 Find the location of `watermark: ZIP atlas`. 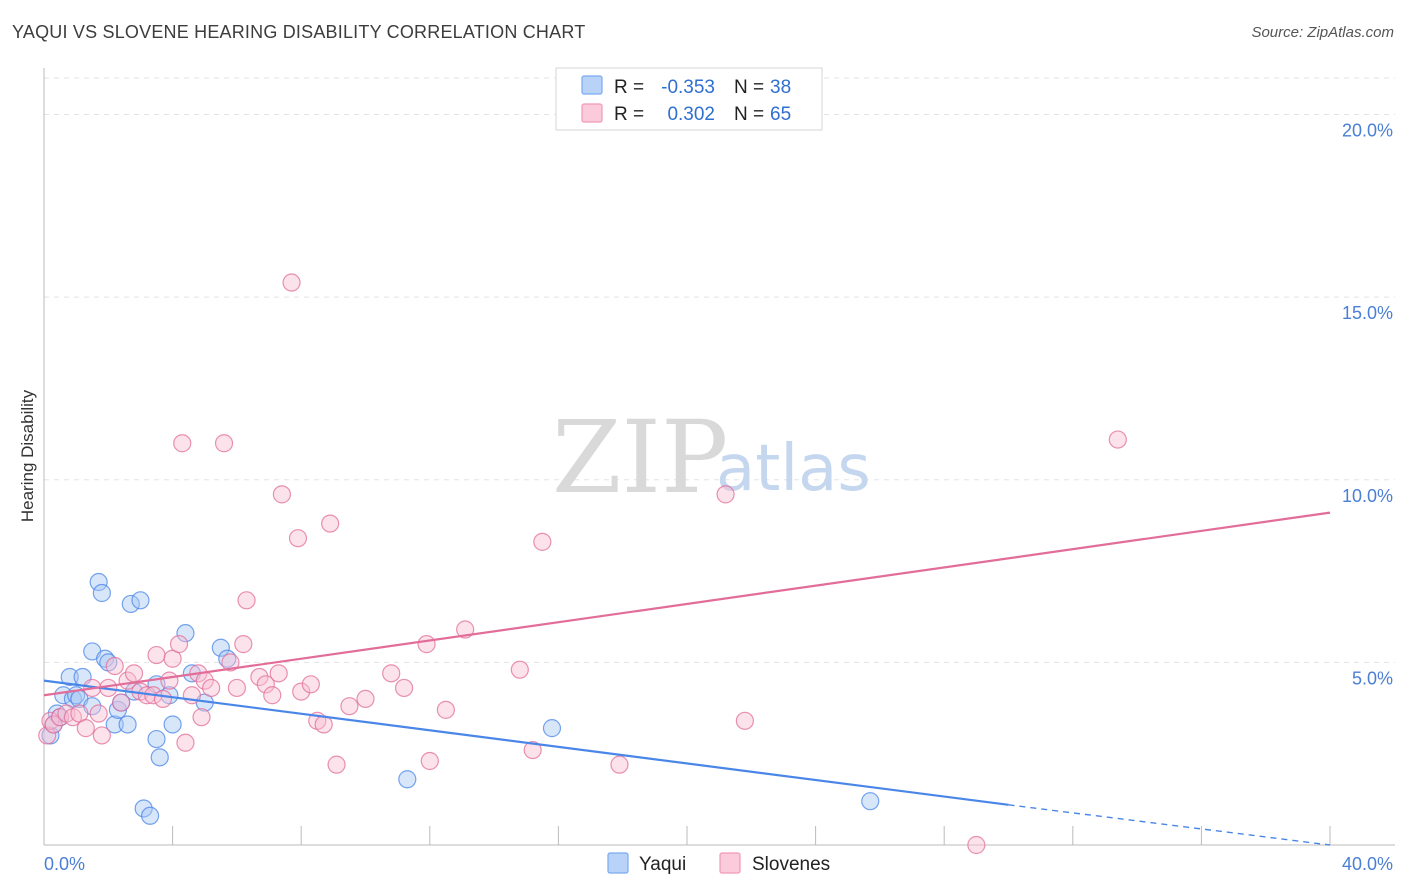

watermark: ZIP atlas is located at coordinates (711, 457).